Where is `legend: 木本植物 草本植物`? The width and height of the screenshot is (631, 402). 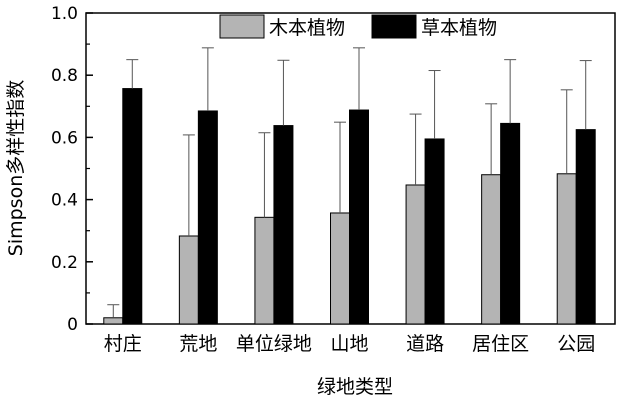
legend: 木本植物 草本植物 is located at coordinates (358, 26).